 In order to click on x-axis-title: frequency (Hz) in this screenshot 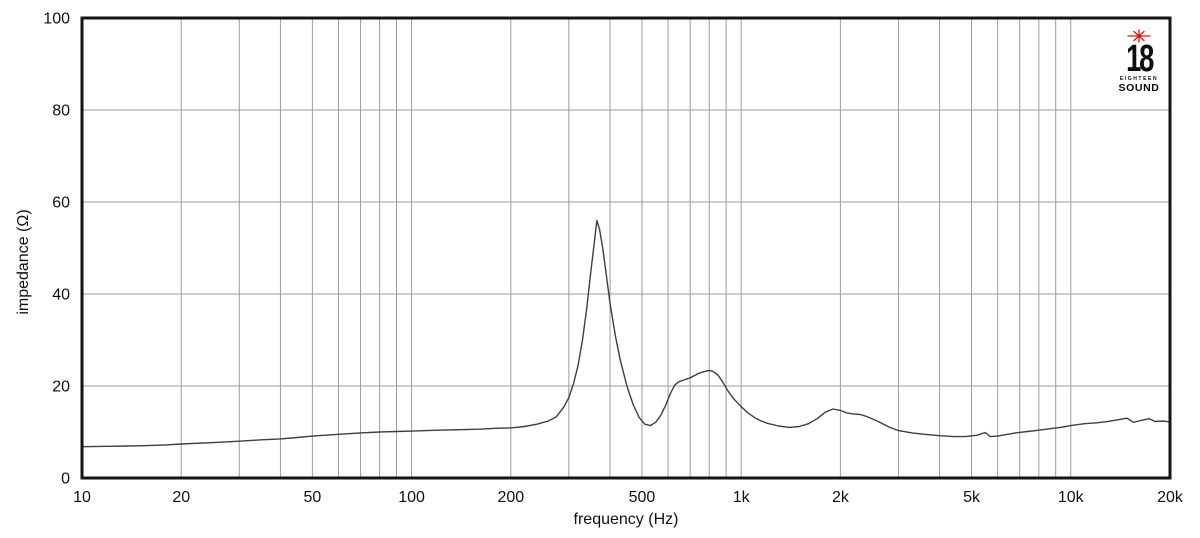, I will do `click(626, 519)`.